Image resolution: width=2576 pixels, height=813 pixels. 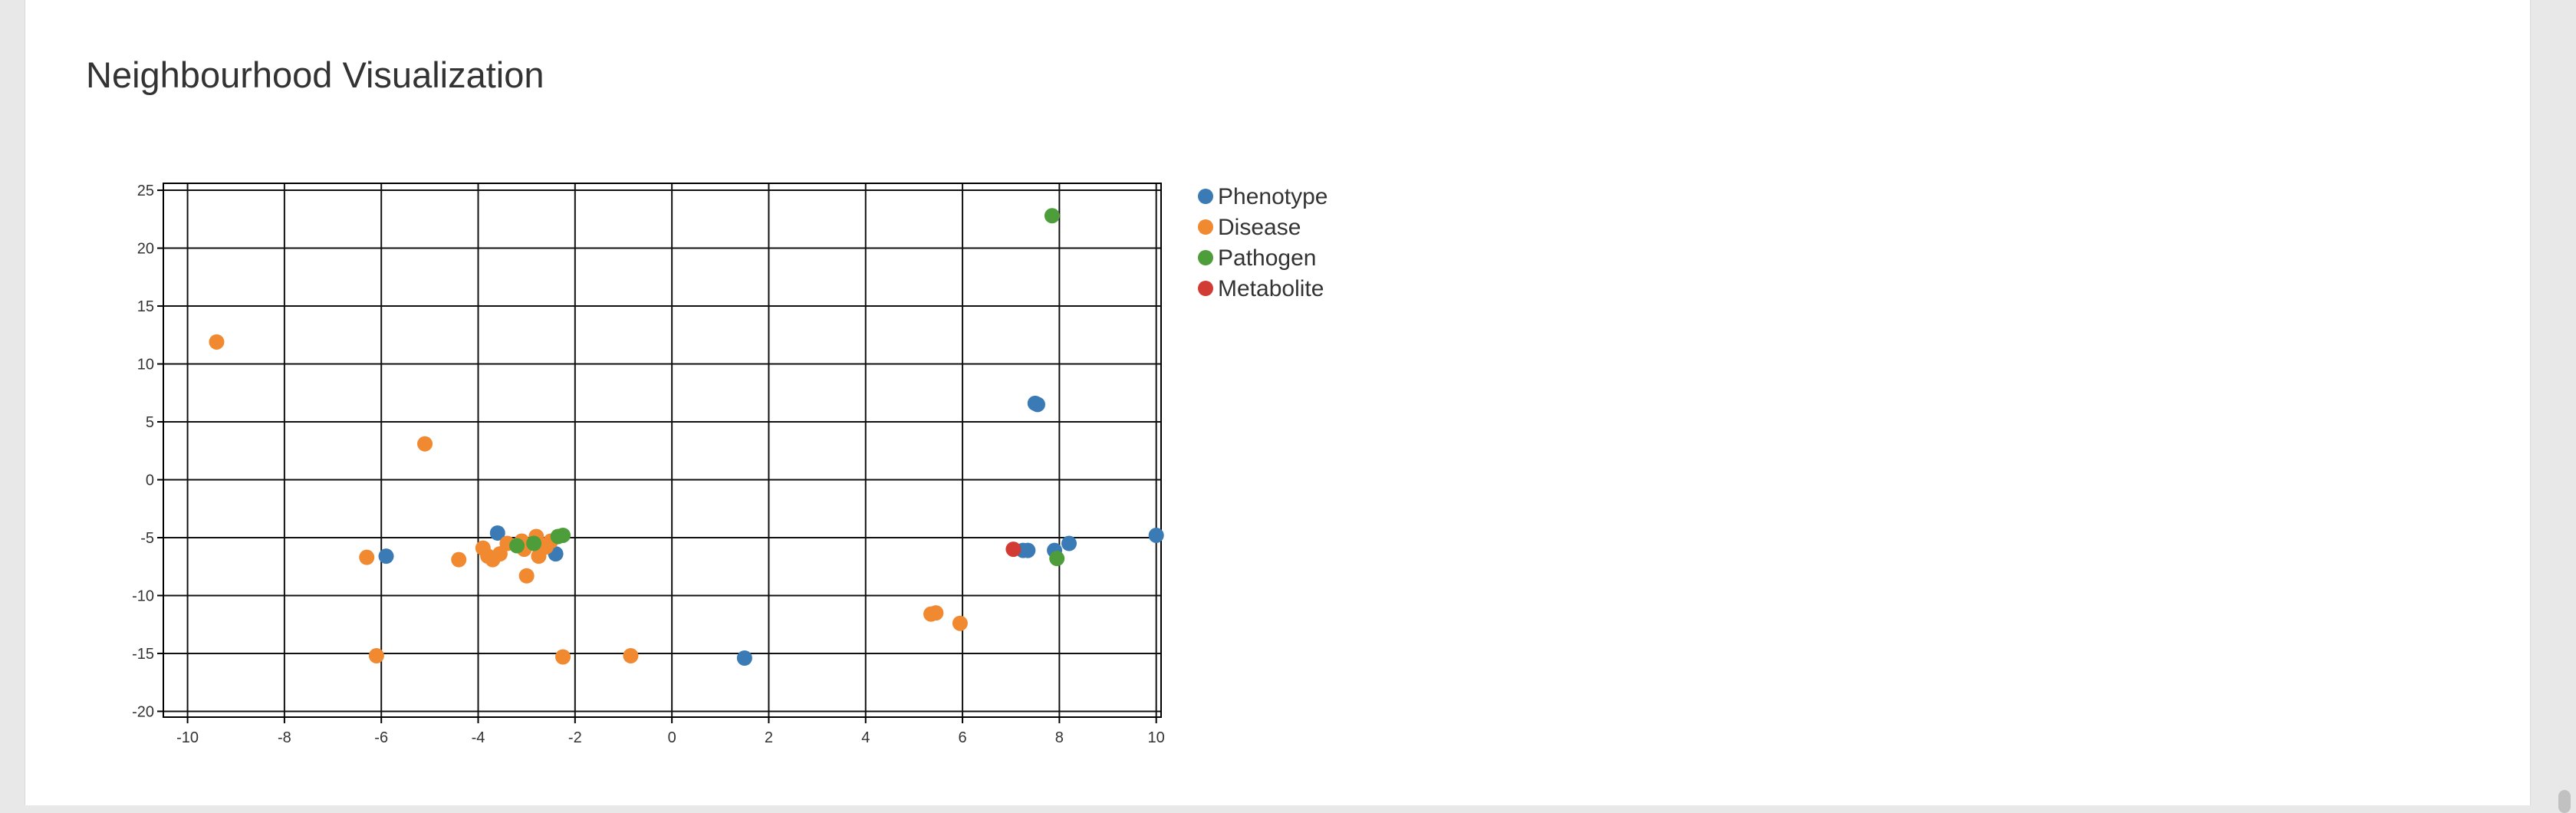 I want to click on x-tick-label: 4, so click(x=865, y=738).